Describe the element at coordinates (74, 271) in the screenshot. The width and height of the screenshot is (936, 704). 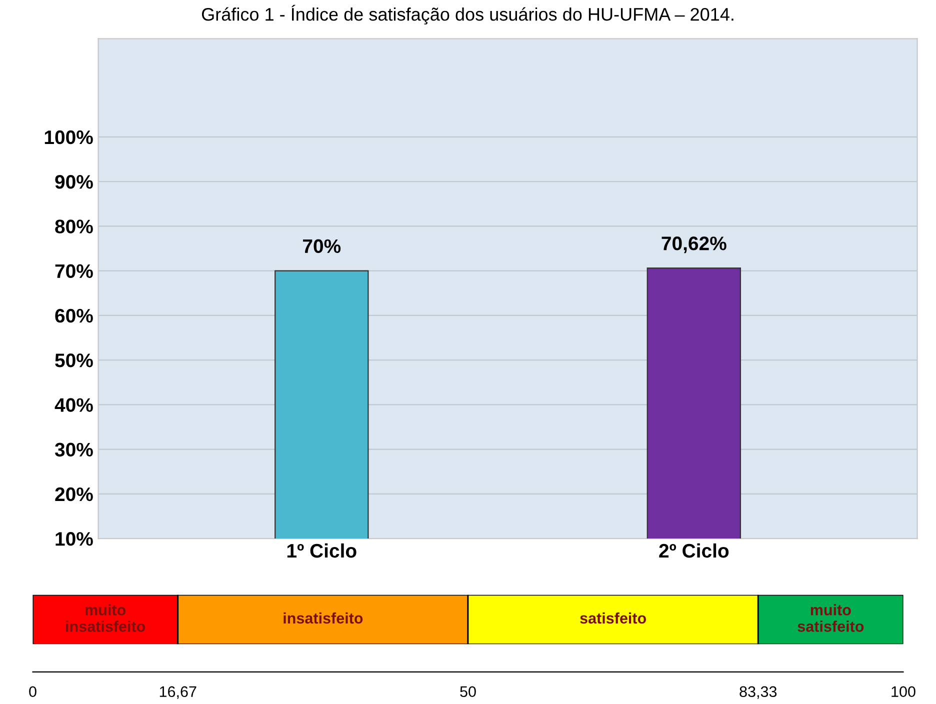
I see `y-tick-label: 70%` at that location.